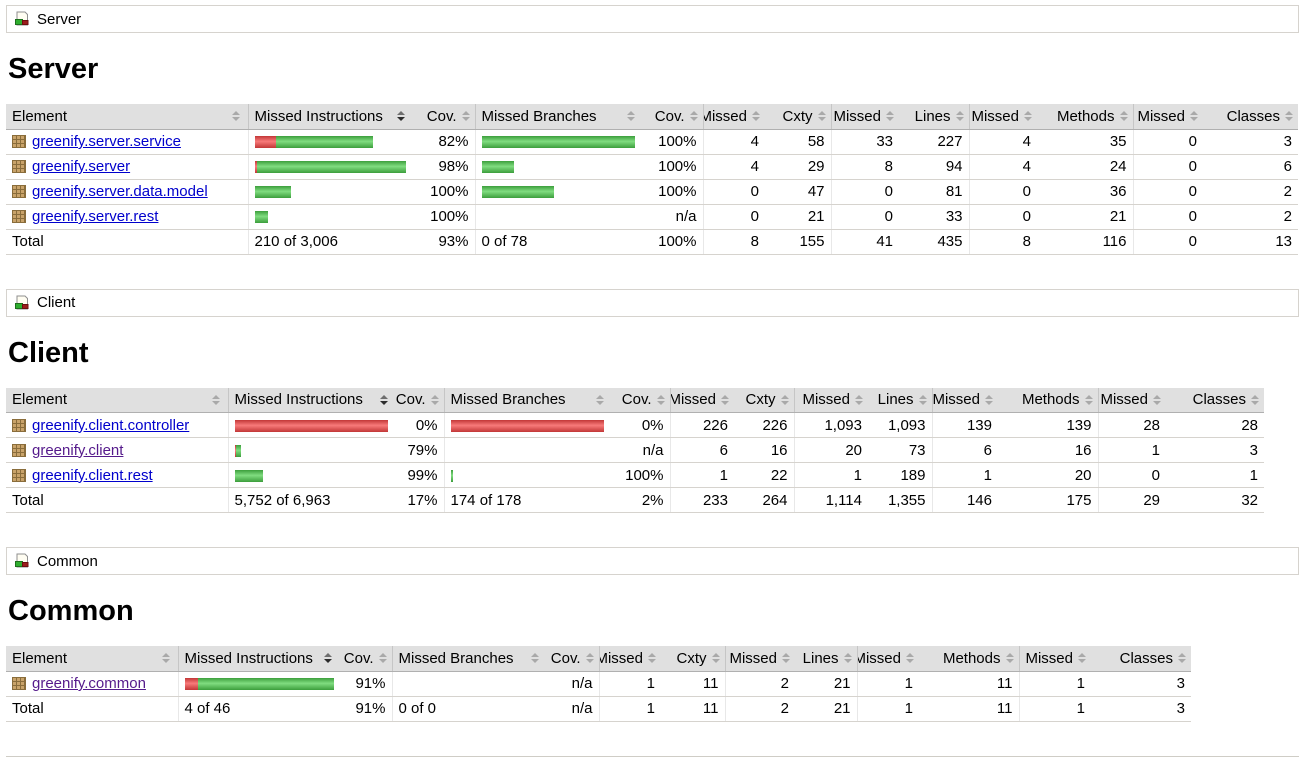 The width and height of the screenshot is (1305, 762). What do you see at coordinates (111, 425) in the screenshot?
I see `package-link: greenify.client.controller` at bounding box center [111, 425].